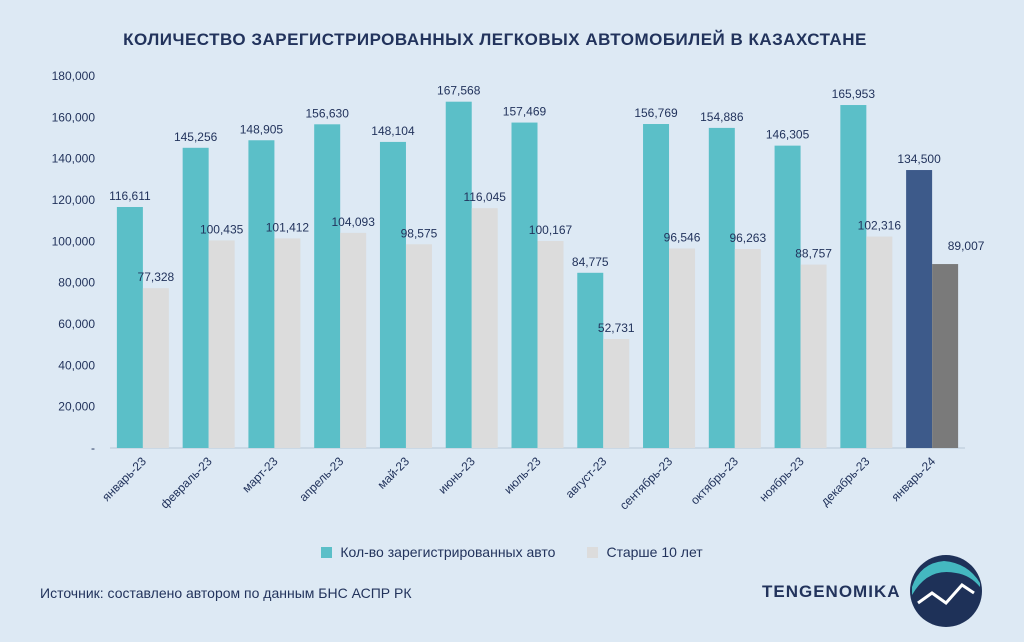 The height and width of the screenshot is (642, 1024). I want to click on data-label-registered: 146,305, so click(788, 135).